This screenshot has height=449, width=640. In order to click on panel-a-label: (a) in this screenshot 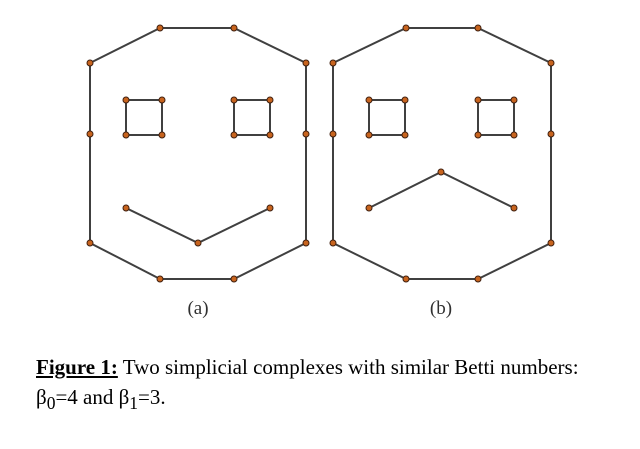, I will do `click(197, 308)`.